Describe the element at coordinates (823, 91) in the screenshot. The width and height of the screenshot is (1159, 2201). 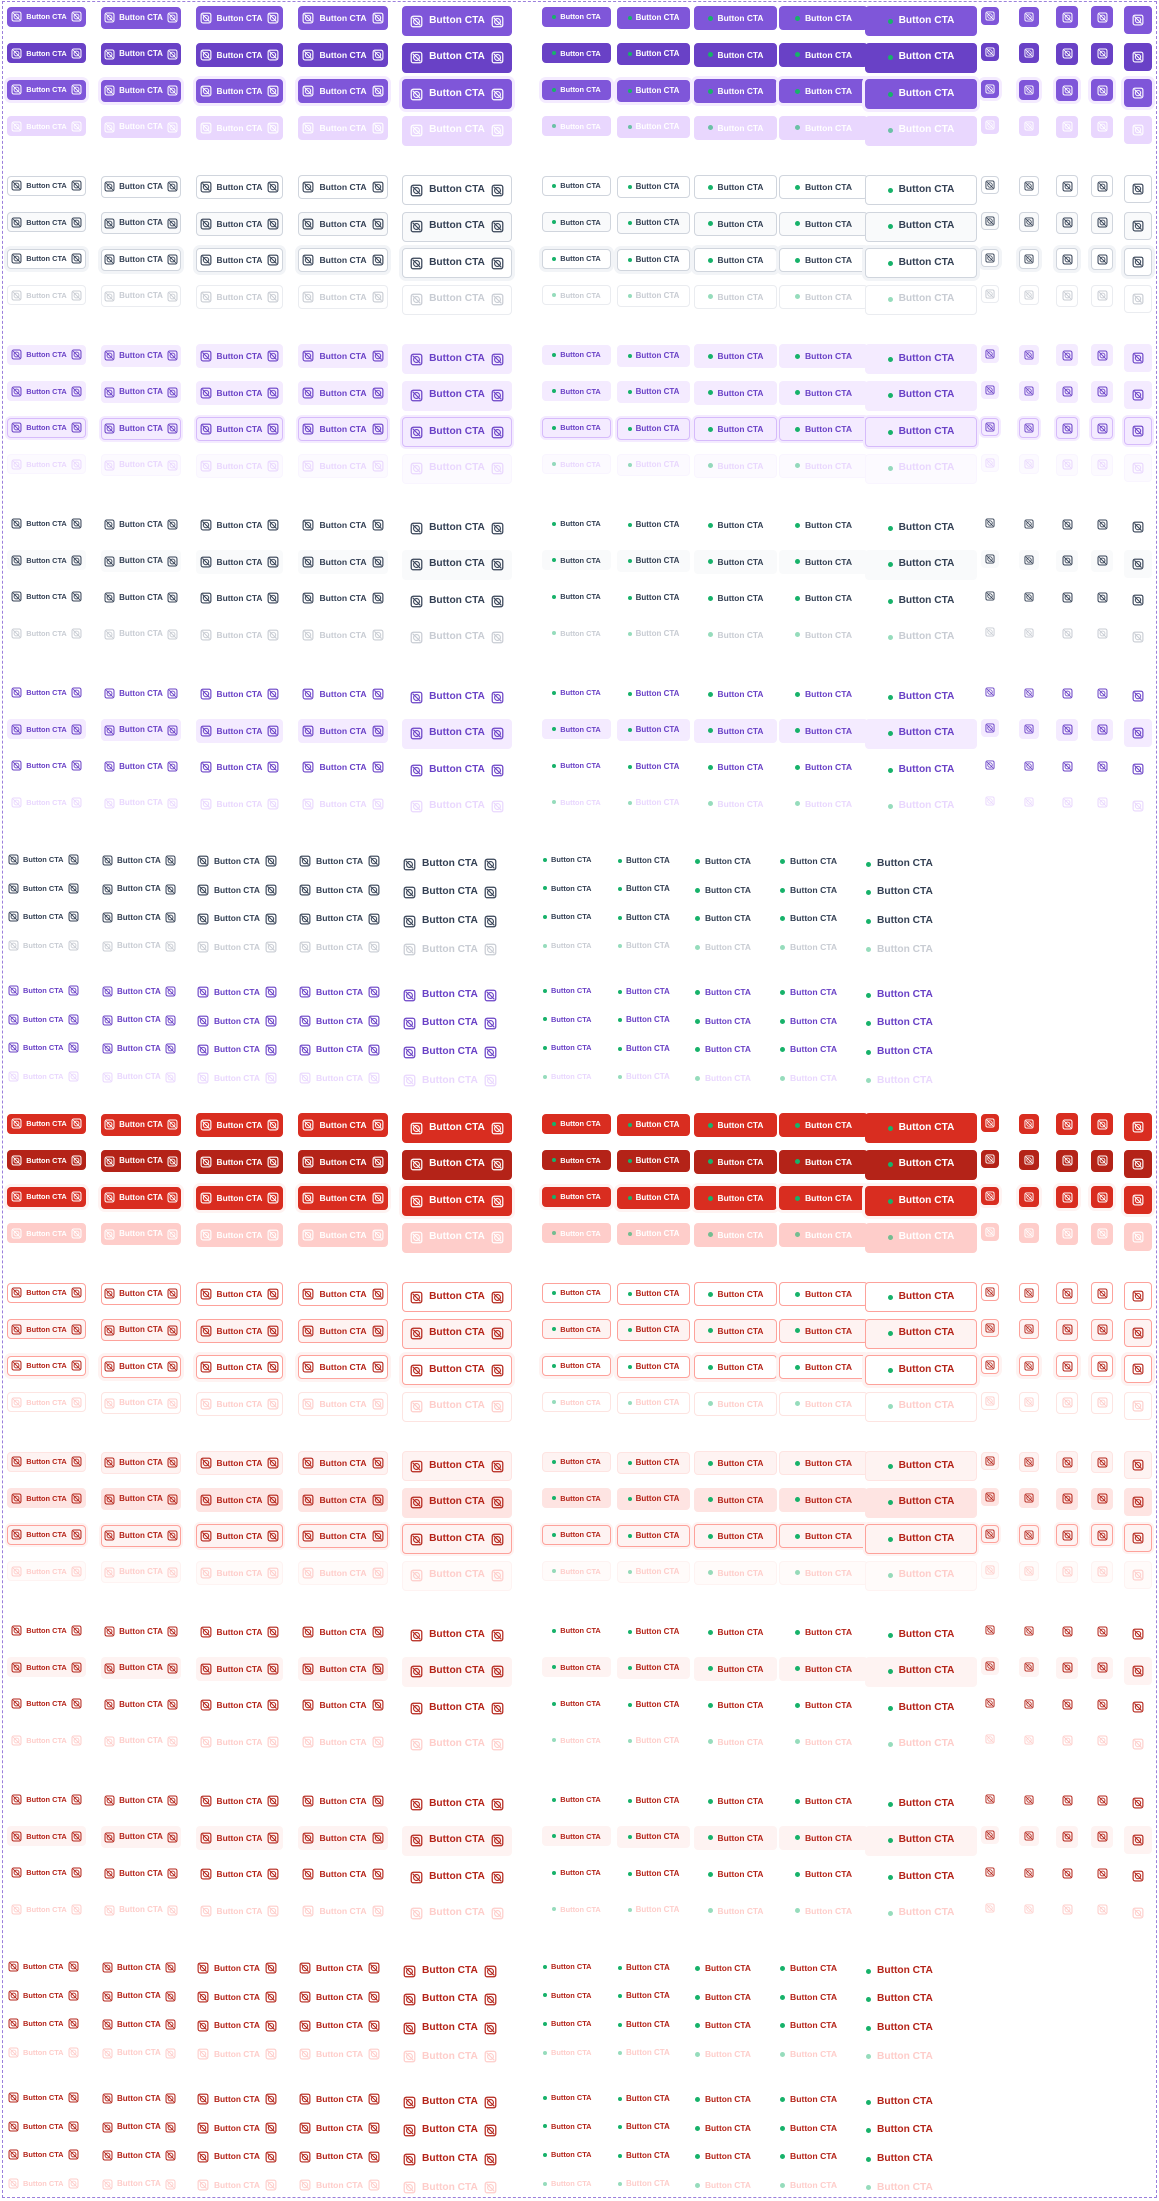
I see `primary-focused-xl-dot-button: Button CTA` at that location.